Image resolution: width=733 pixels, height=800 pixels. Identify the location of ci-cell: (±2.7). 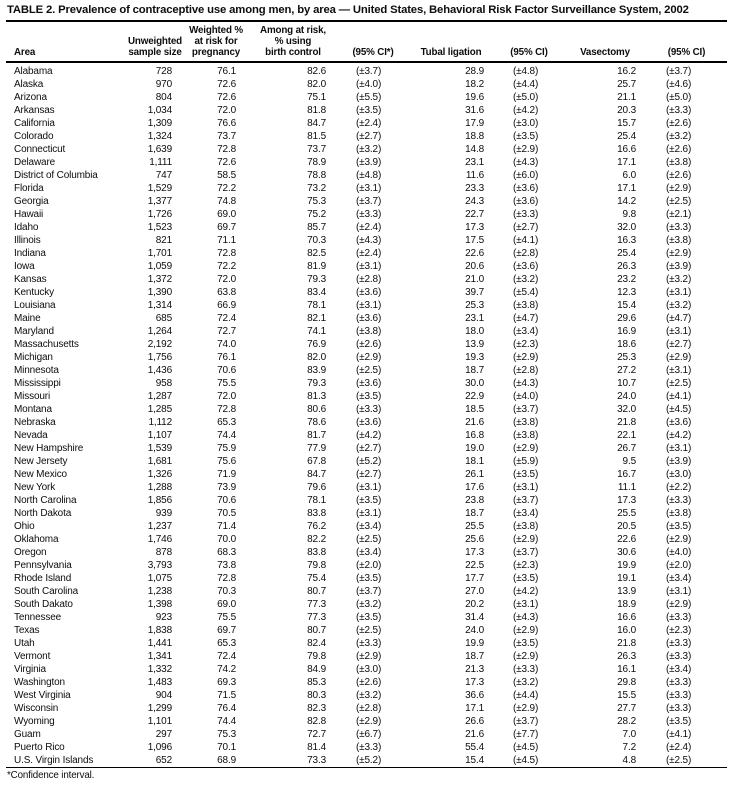
(526, 227).